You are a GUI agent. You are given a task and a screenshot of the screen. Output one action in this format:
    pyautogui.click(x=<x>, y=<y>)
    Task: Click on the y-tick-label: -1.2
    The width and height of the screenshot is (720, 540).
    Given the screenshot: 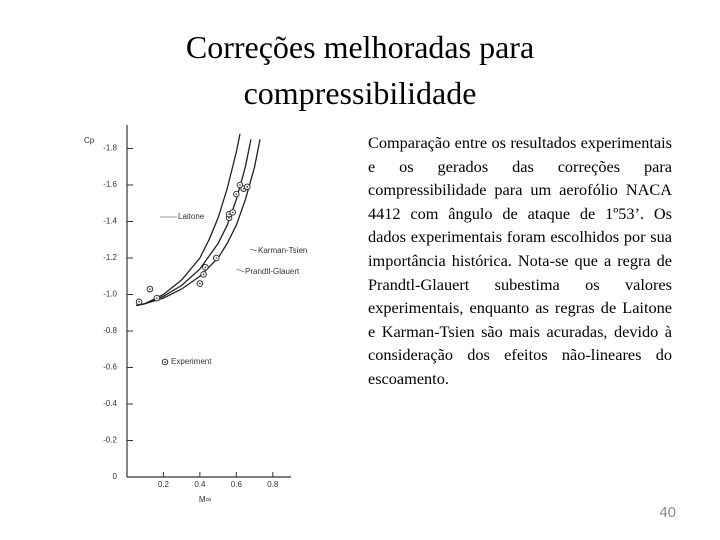 What is the action you would take?
    pyautogui.click(x=110, y=257)
    